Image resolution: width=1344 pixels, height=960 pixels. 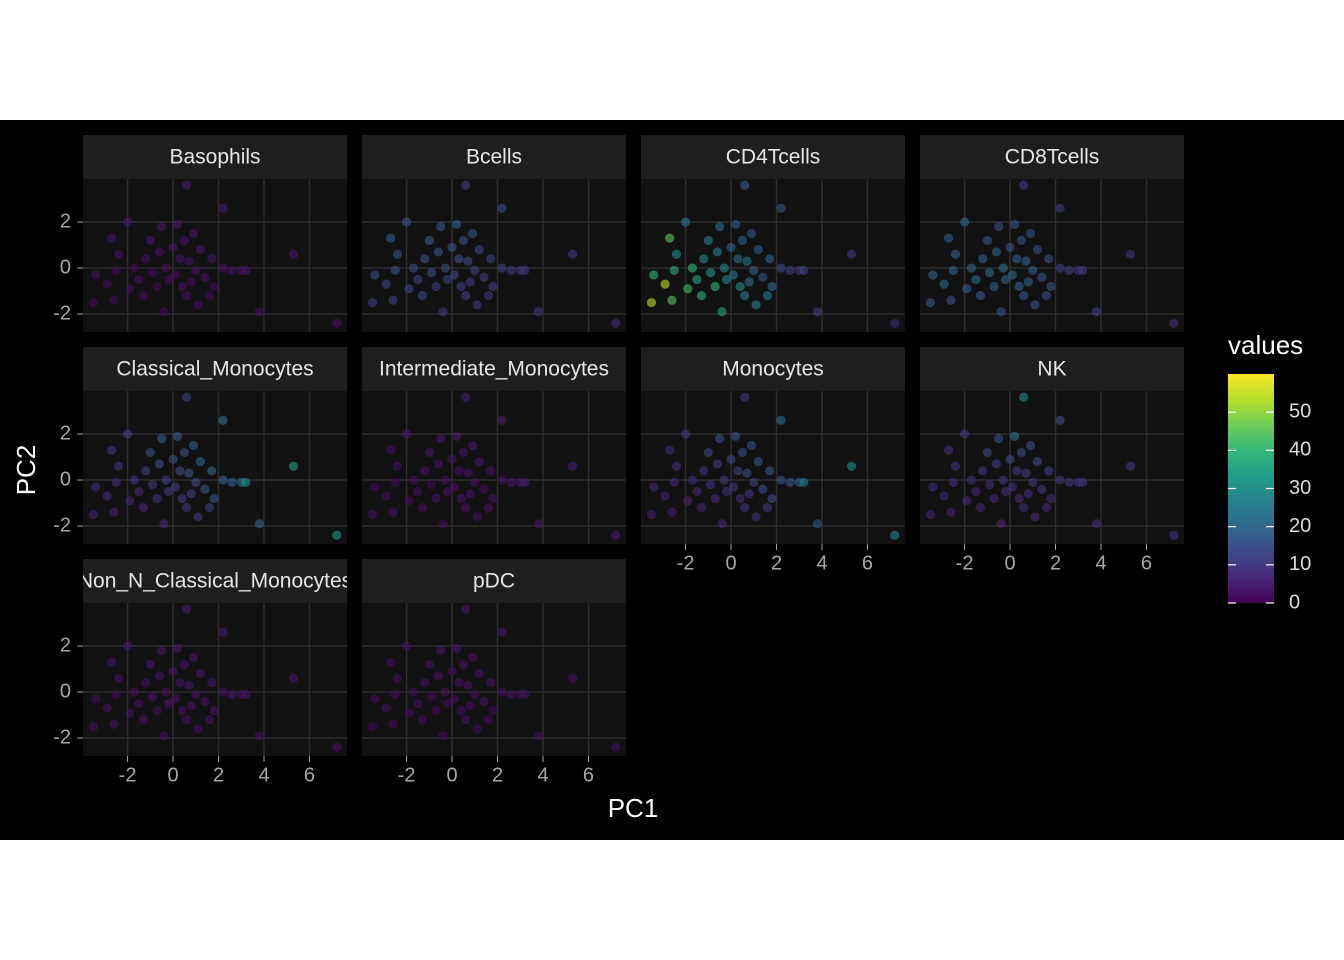 What do you see at coordinates (588, 775) in the screenshot?
I see `x-tick-label: 6` at bounding box center [588, 775].